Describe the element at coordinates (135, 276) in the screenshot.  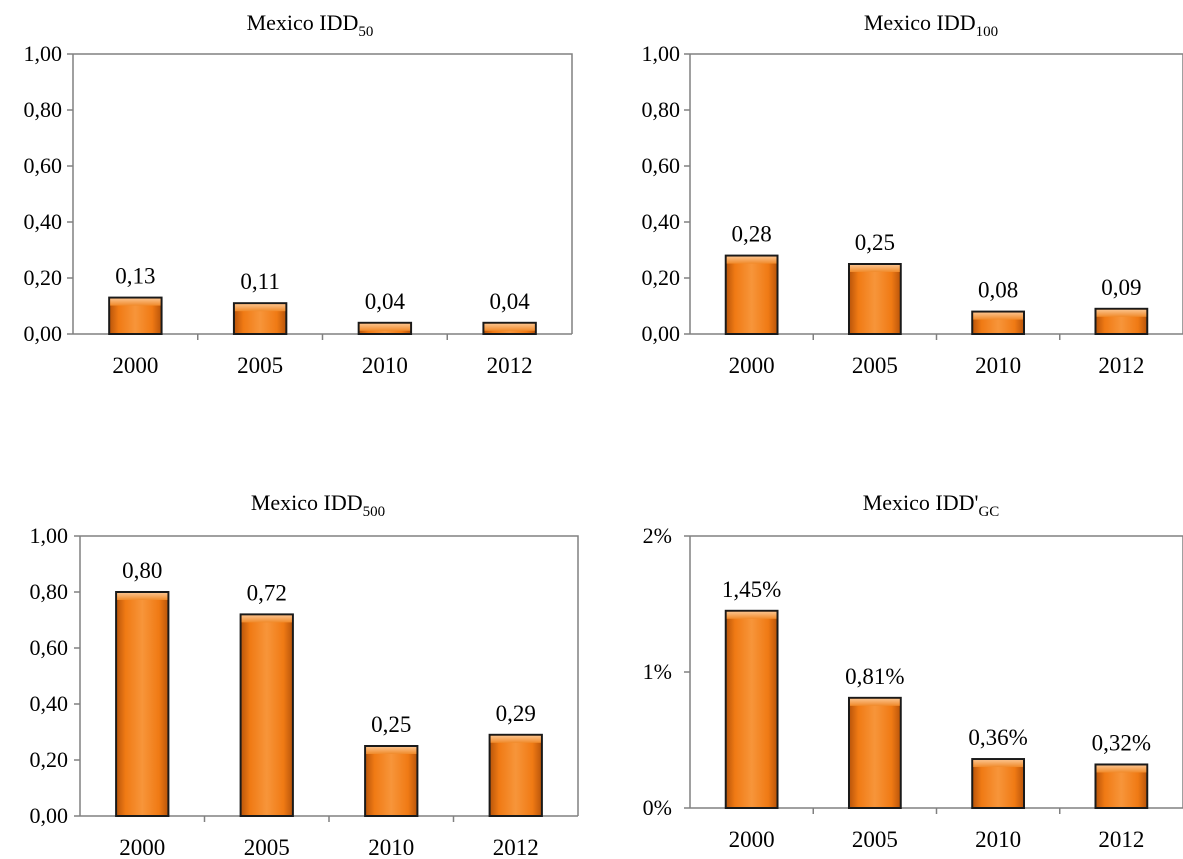
I see `data-label: 0,13` at that location.